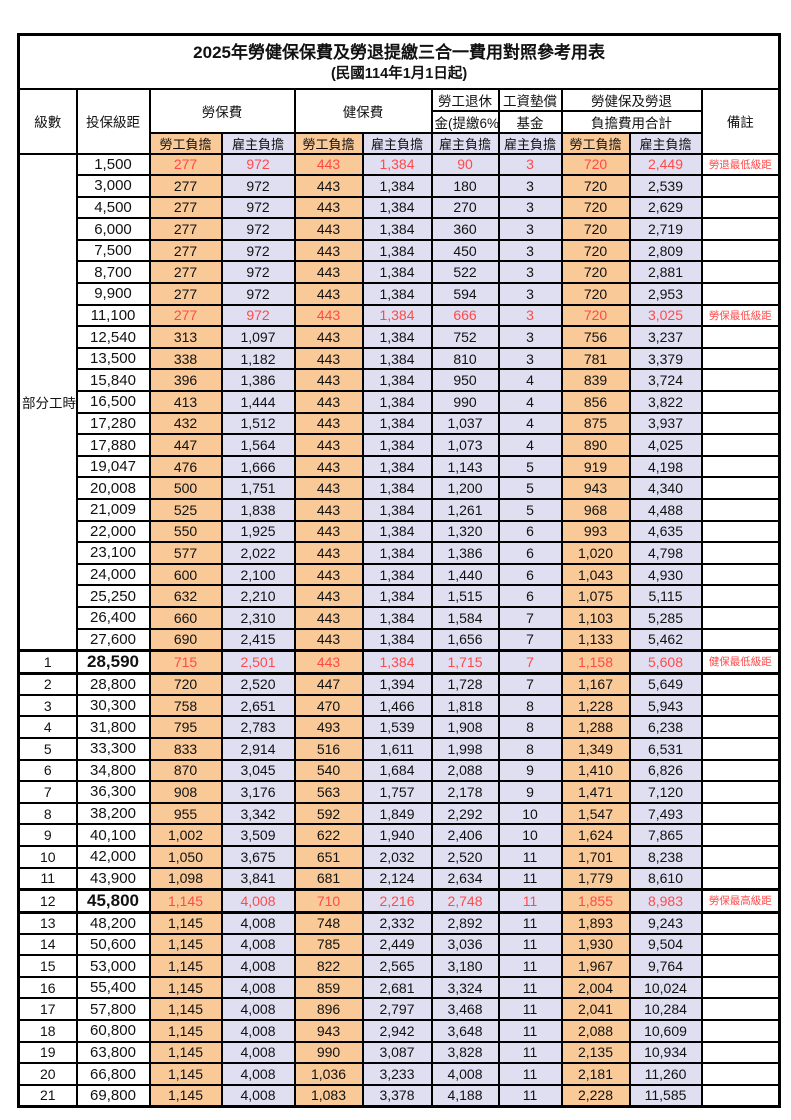  Describe the element at coordinates (258, 531) in the screenshot. I see `value-cell: 1,925` at that location.